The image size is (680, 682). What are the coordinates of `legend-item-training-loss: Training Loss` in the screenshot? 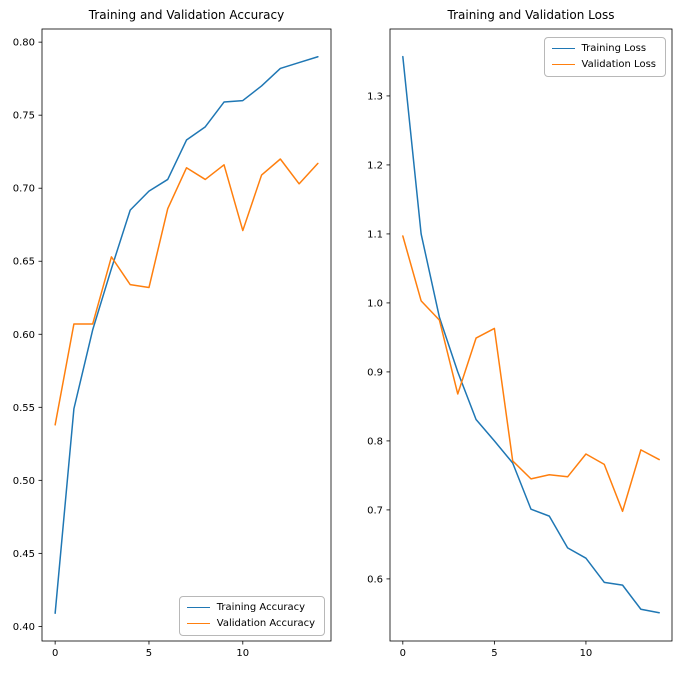 It's located at (604, 48).